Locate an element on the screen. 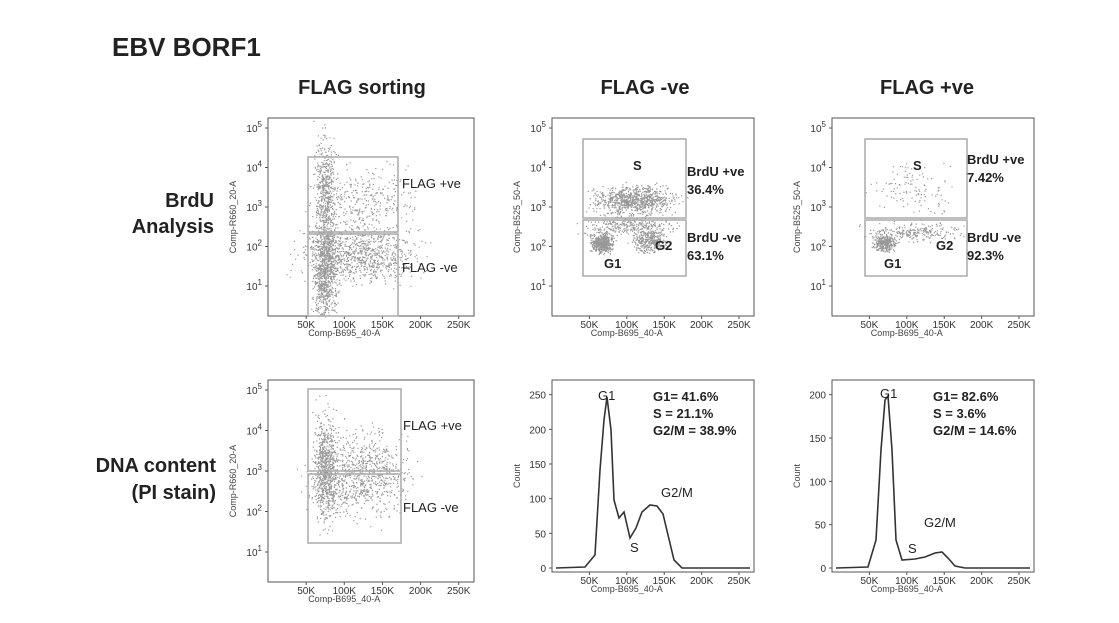 Image resolution: width=1119 pixels, height=623 pixels. gate-label: G1 is located at coordinates (892, 263).